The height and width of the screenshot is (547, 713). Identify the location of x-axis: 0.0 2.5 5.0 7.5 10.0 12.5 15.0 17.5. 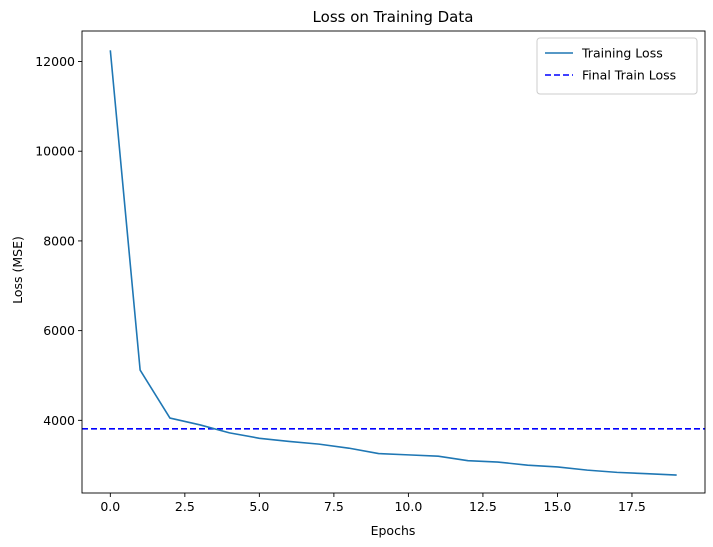
(373, 503).